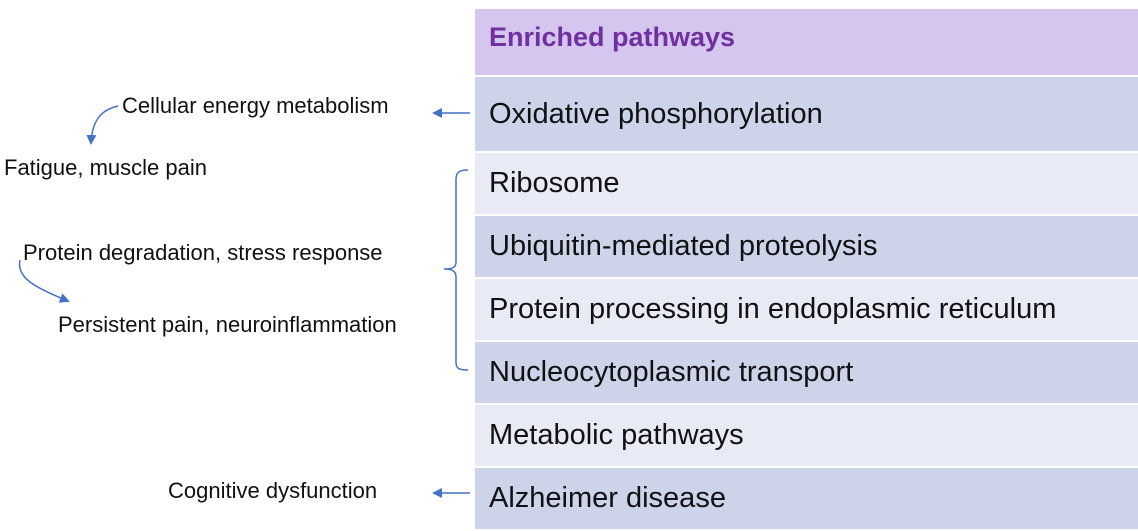  Describe the element at coordinates (203, 252) in the screenshot. I see `annotation-protein-degradation: Protein degradation, stress response` at that location.